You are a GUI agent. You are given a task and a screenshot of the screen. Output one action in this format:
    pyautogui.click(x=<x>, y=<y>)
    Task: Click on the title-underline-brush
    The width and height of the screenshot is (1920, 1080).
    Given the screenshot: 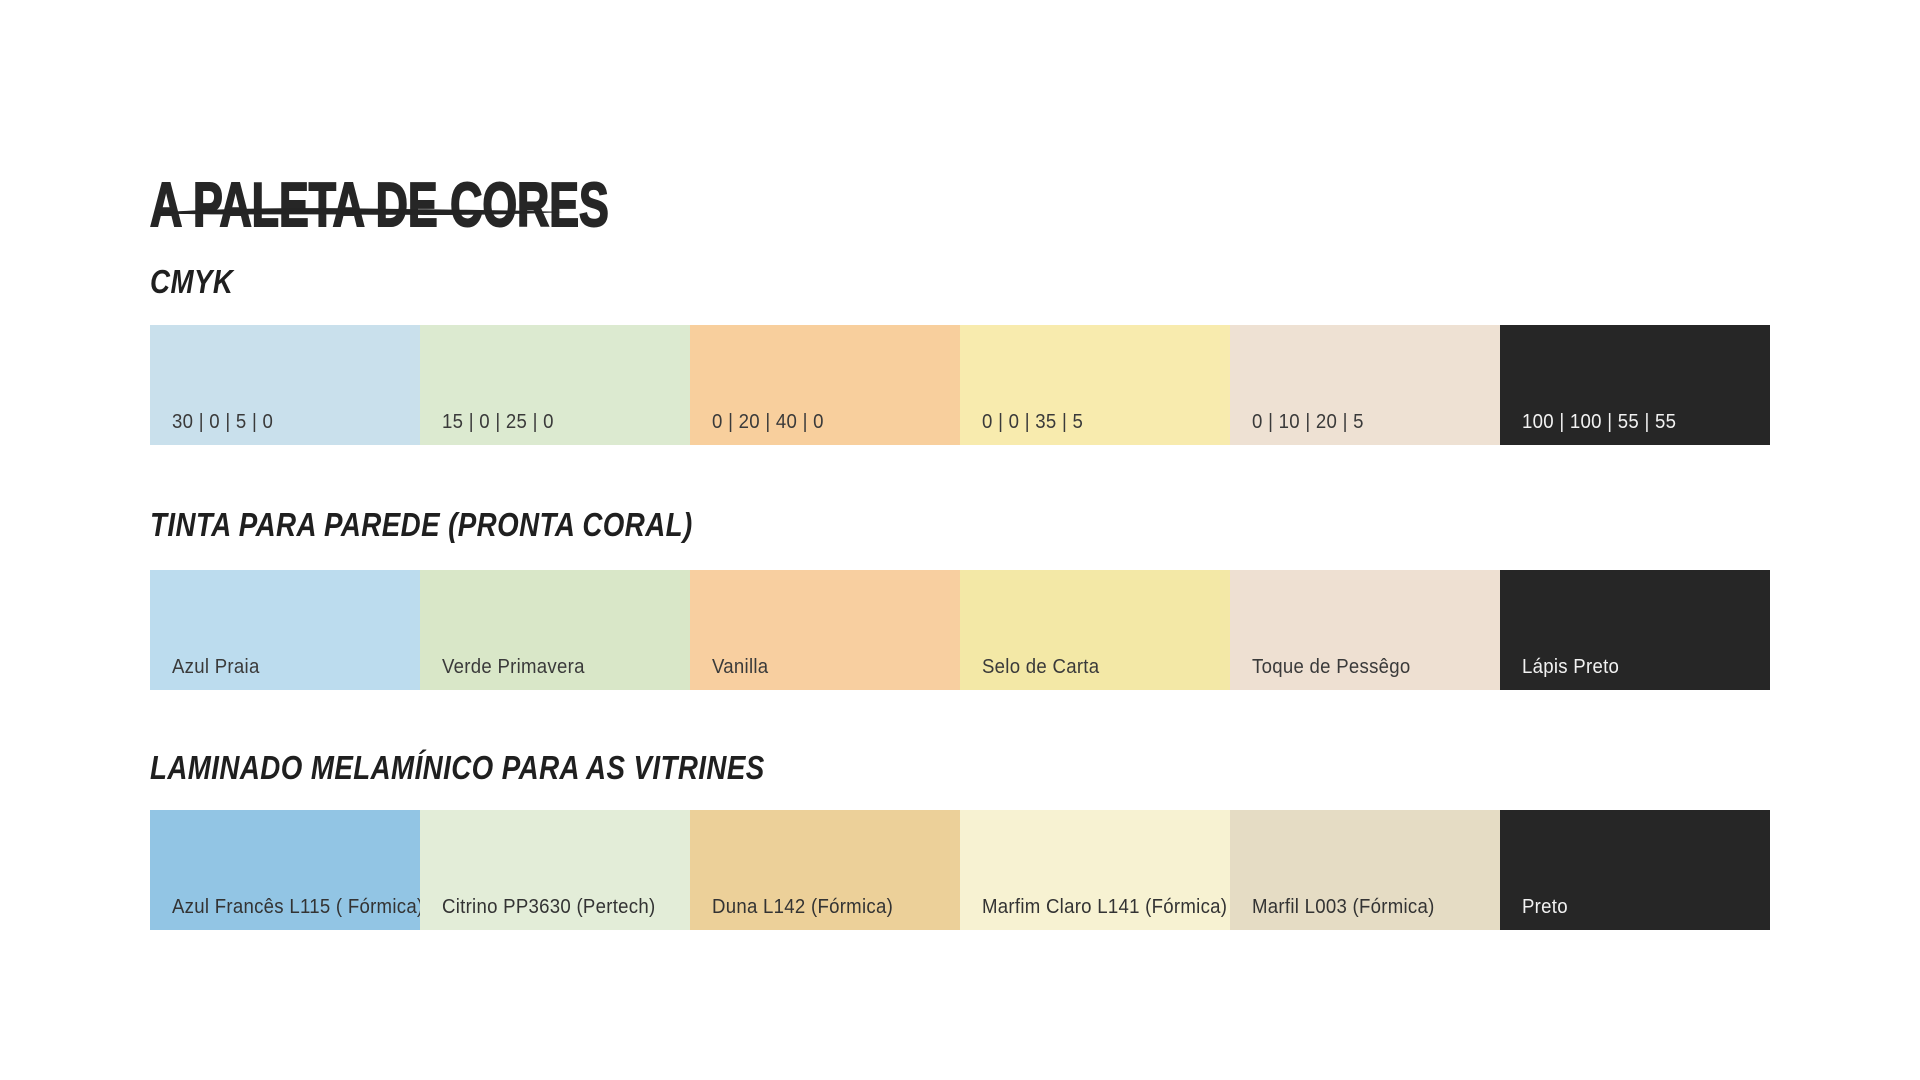 What is the action you would take?
    pyautogui.click(x=358, y=211)
    